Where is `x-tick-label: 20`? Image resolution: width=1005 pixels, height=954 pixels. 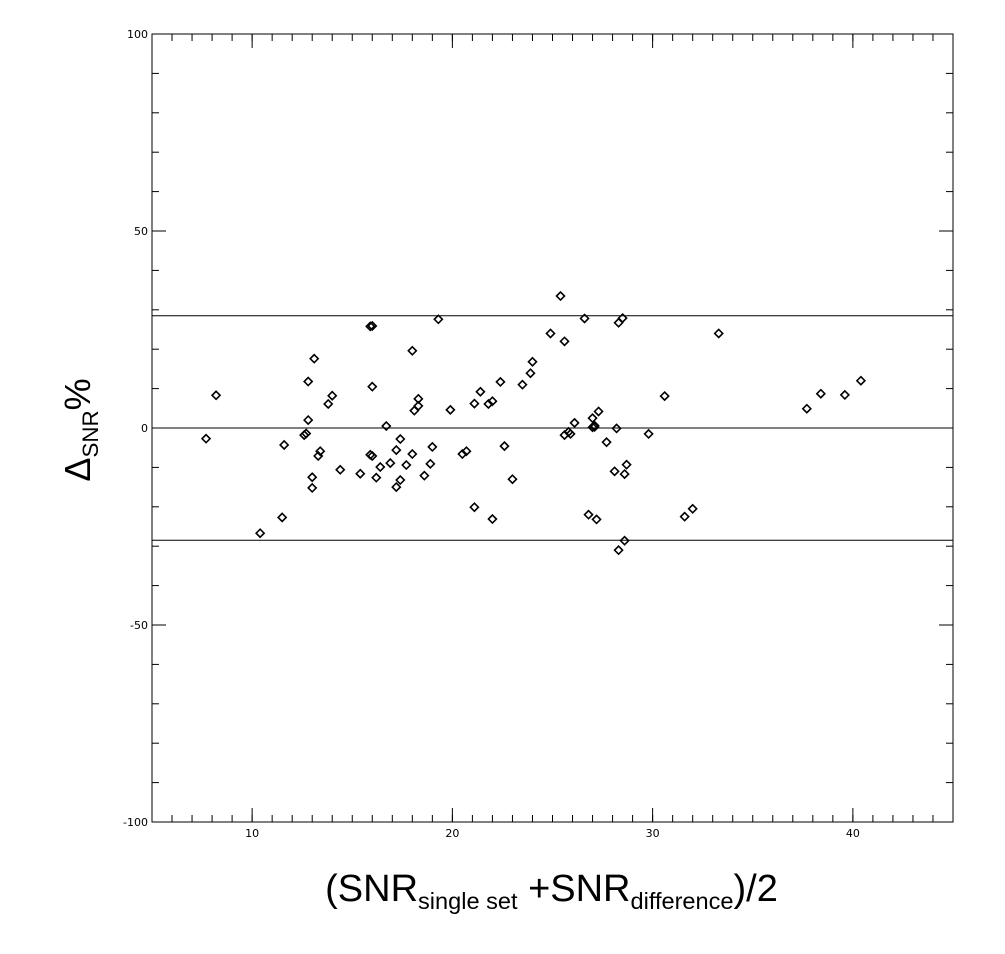
x-tick-label: 20 is located at coordinates (452, 833).